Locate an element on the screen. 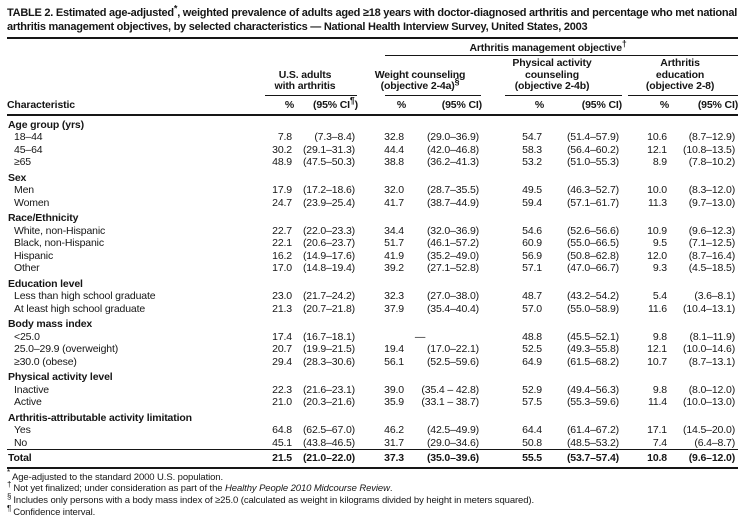 The image size is (745, 518). cell-ci: (23.9–25.4) is located at coordinates (328, 202).